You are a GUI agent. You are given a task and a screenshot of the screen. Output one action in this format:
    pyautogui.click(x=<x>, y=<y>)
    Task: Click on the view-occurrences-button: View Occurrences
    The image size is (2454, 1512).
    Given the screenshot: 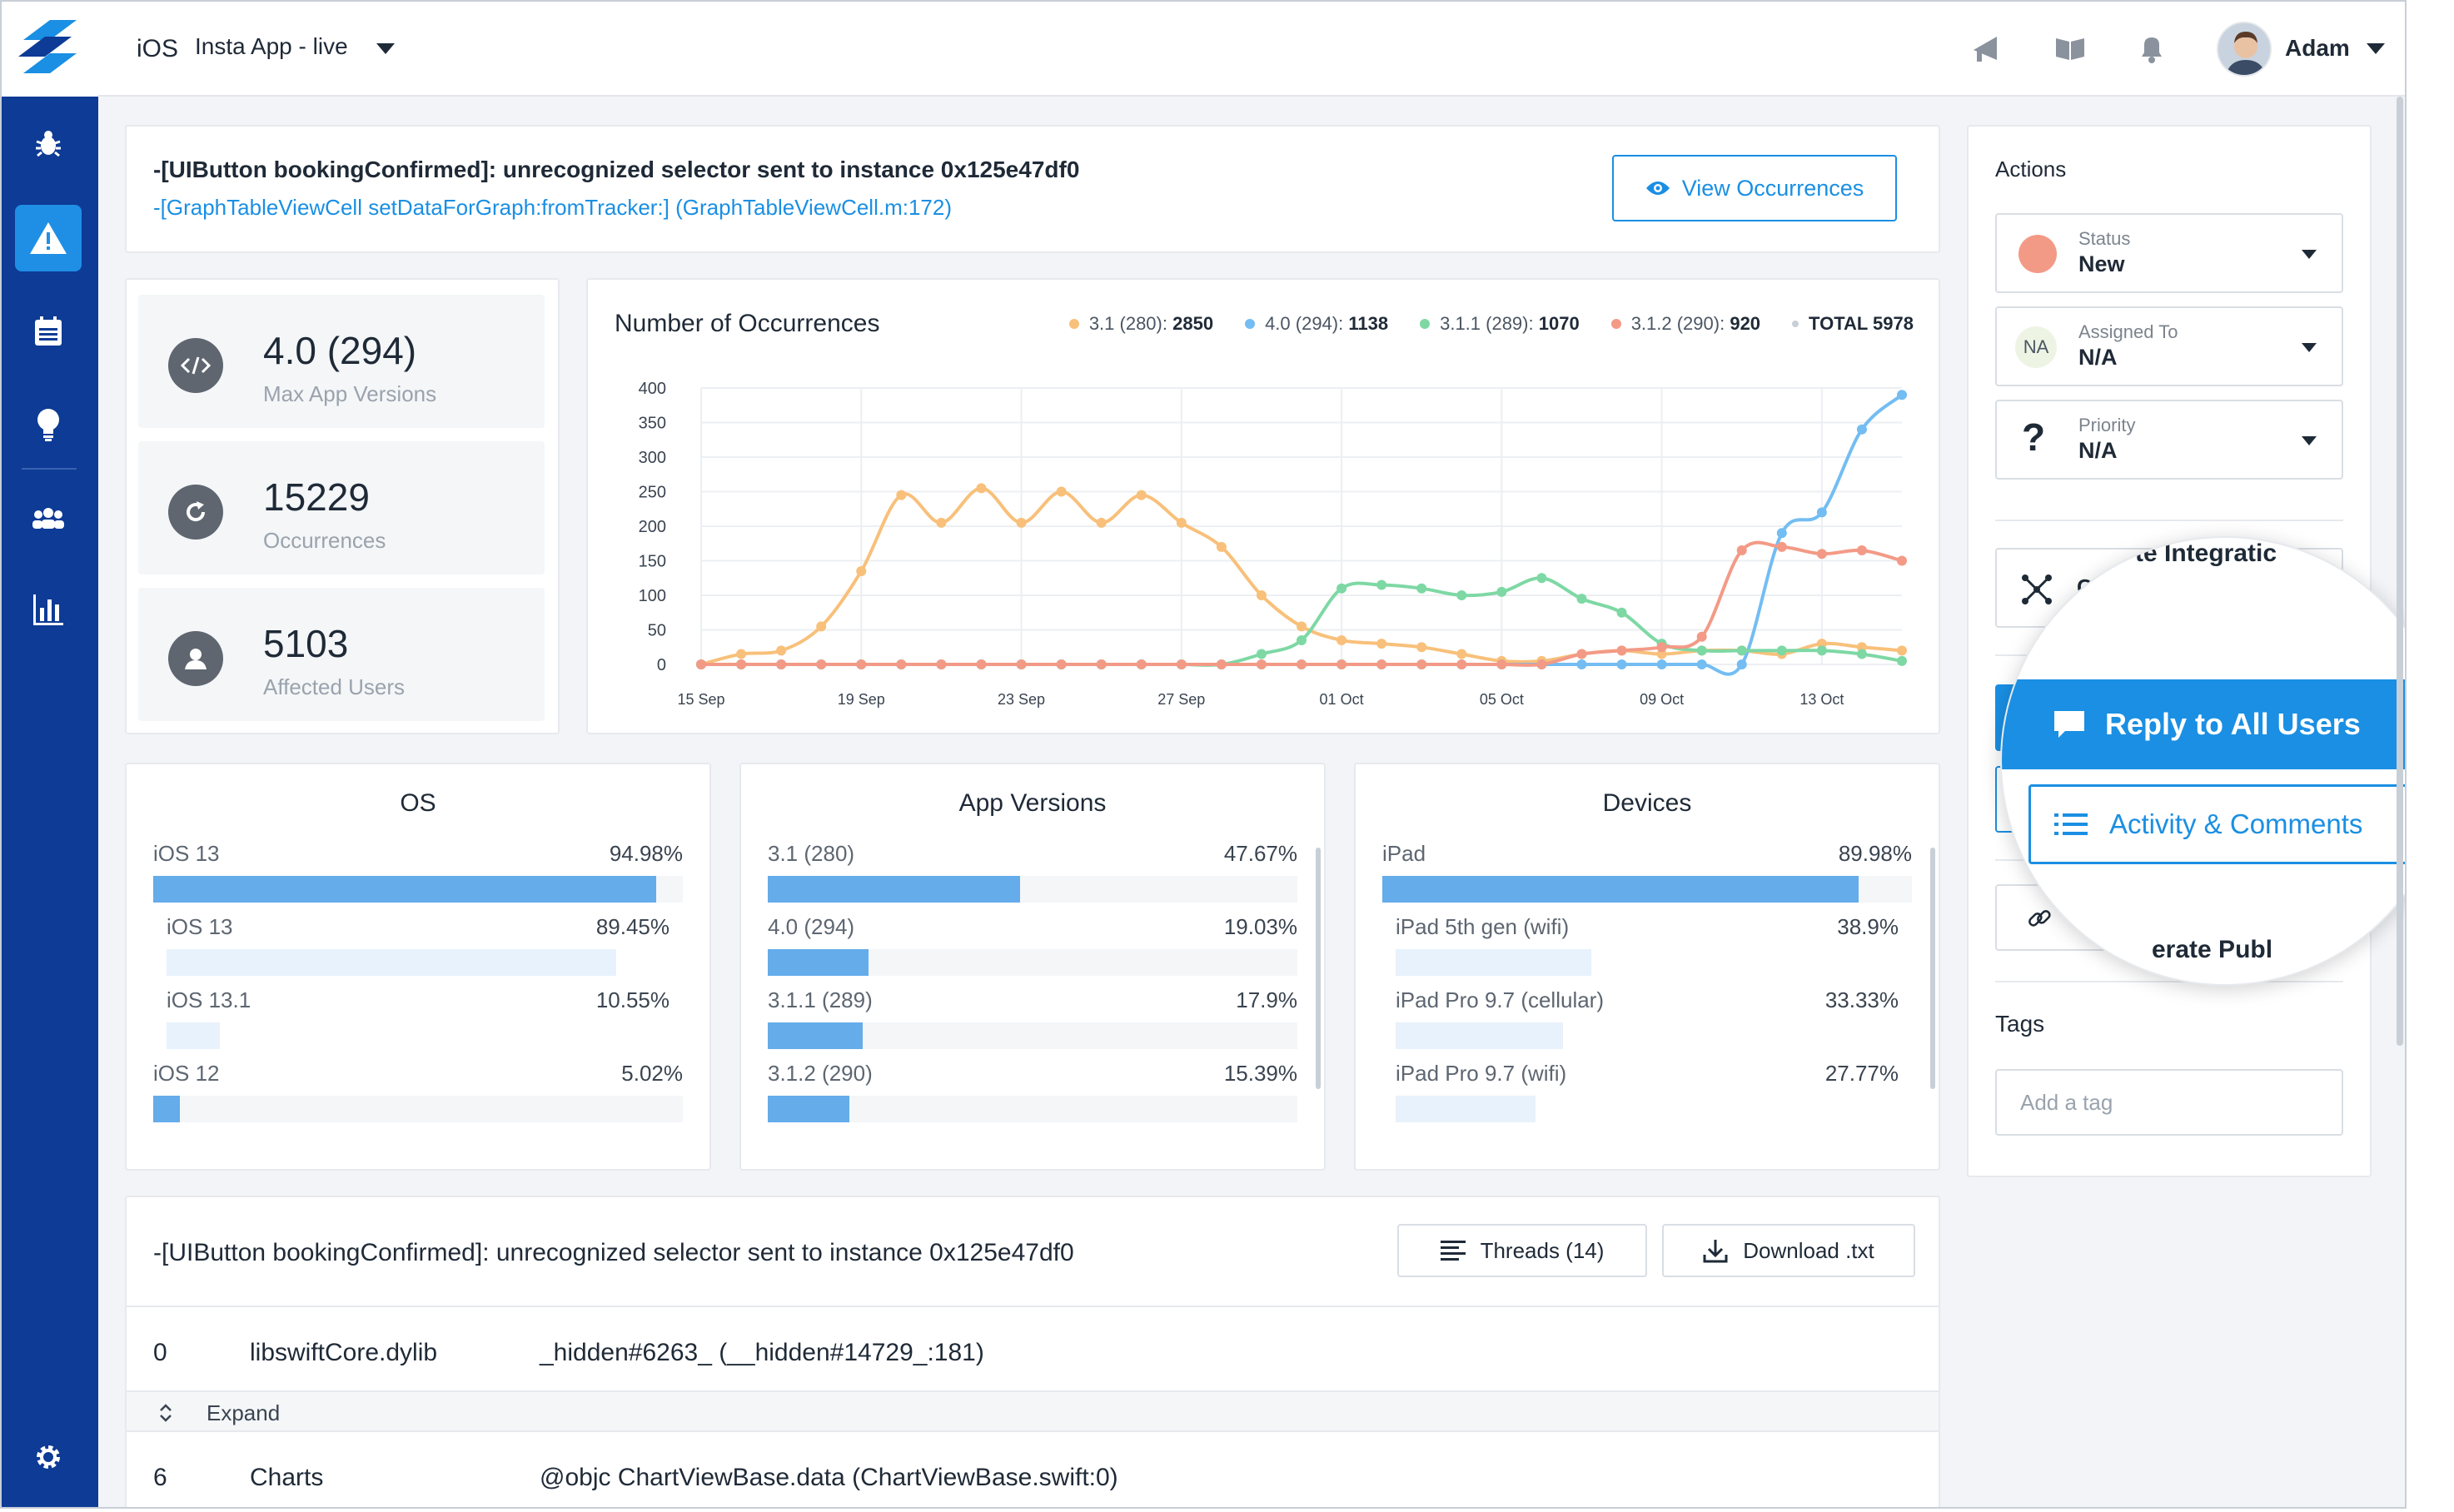 What is the action you would take?
    pyautogui.click(x=1754, y=188)
    